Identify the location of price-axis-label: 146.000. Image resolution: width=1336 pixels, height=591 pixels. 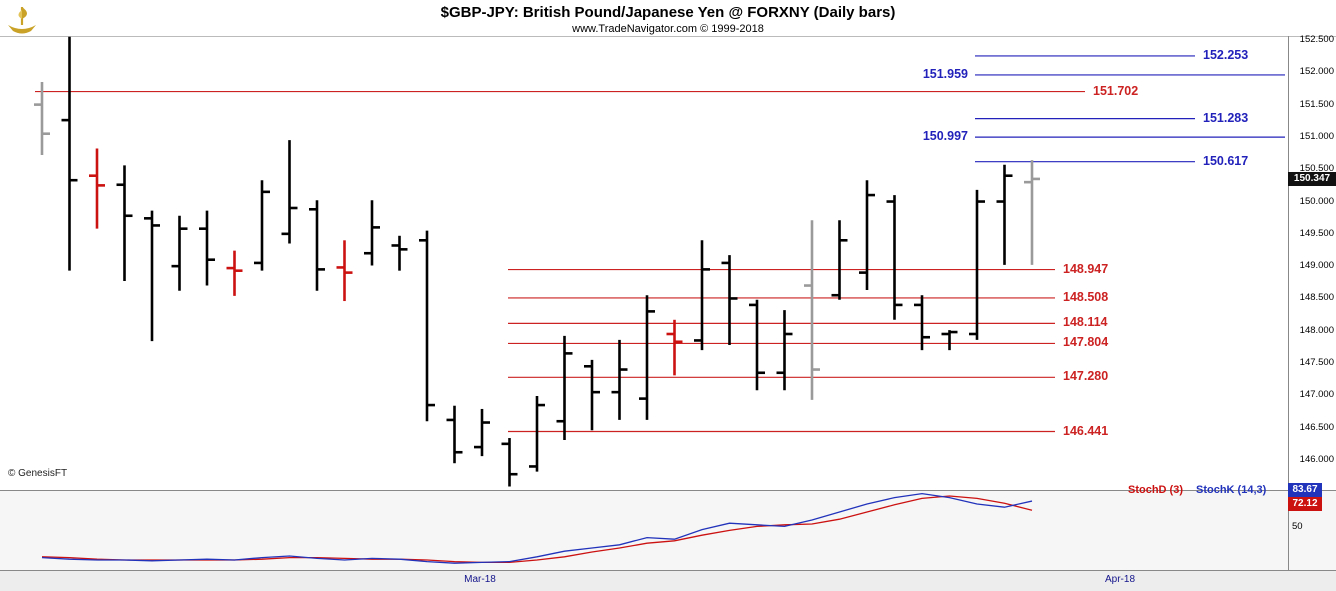
(1316, 459).